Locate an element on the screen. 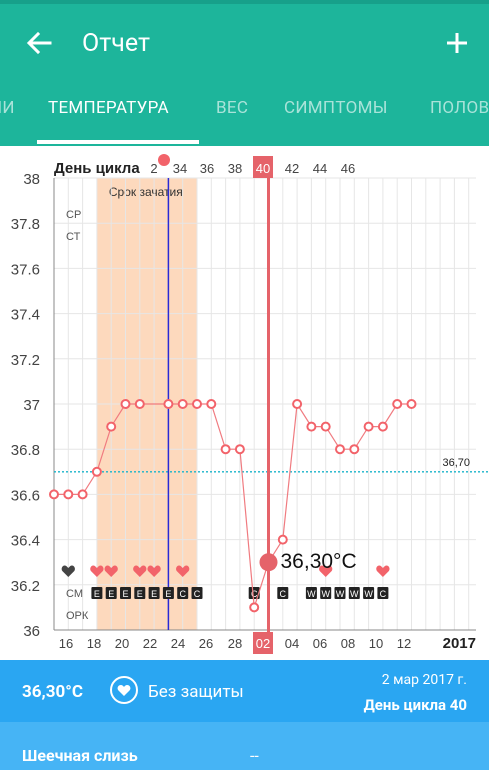 The image size is (489, 770). plus-icon is located at coordinates (457, 43).